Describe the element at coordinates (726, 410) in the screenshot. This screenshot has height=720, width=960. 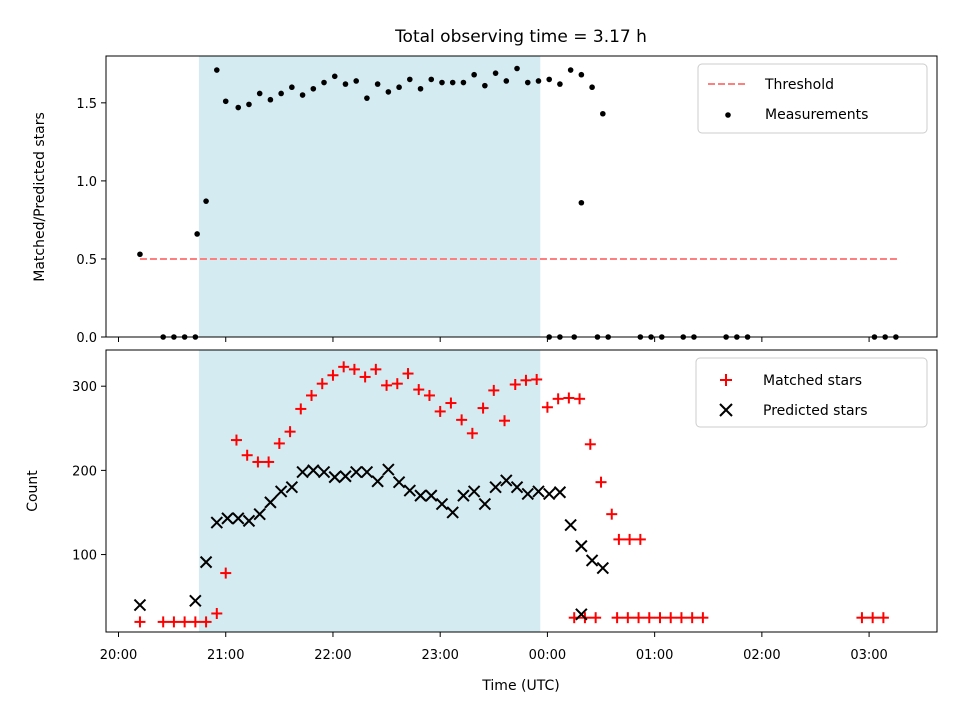
I see `legend-predicted-marker` at that location.